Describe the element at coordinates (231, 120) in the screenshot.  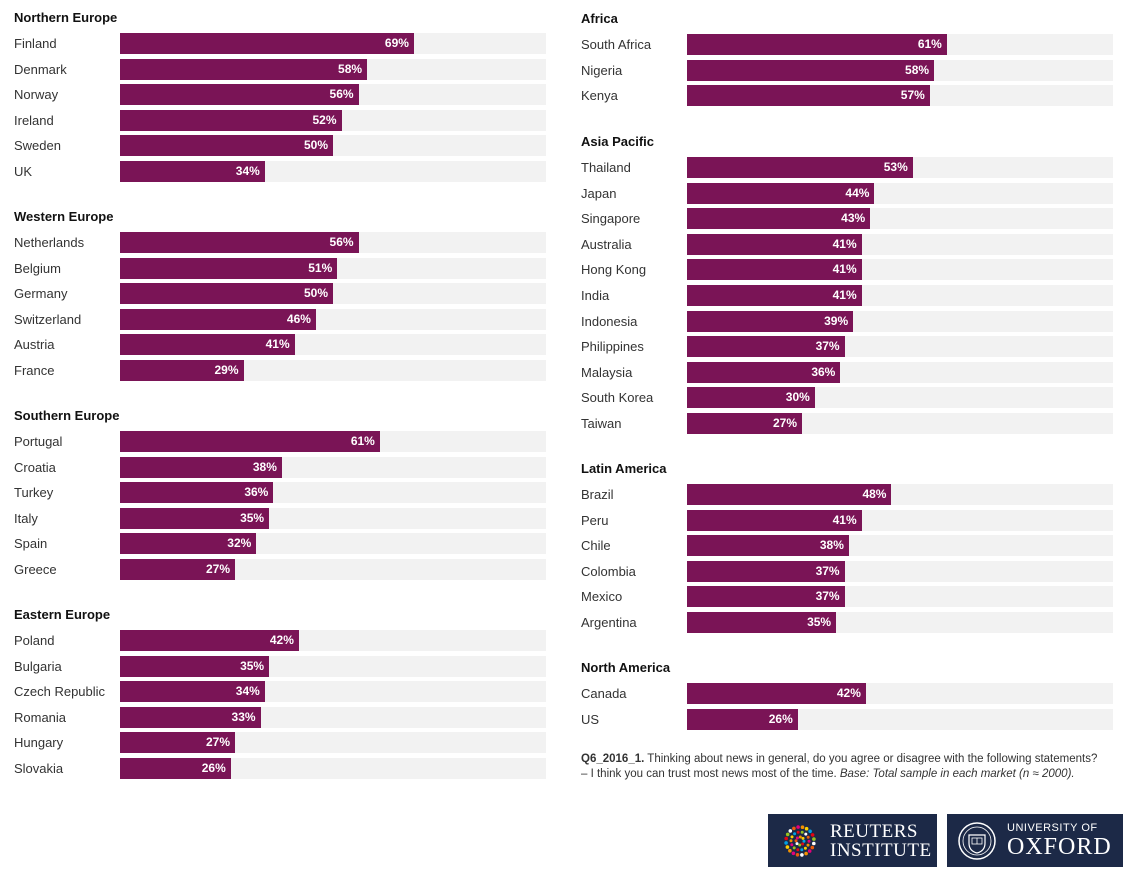
I see `bar-ireland: 52%` at that location.